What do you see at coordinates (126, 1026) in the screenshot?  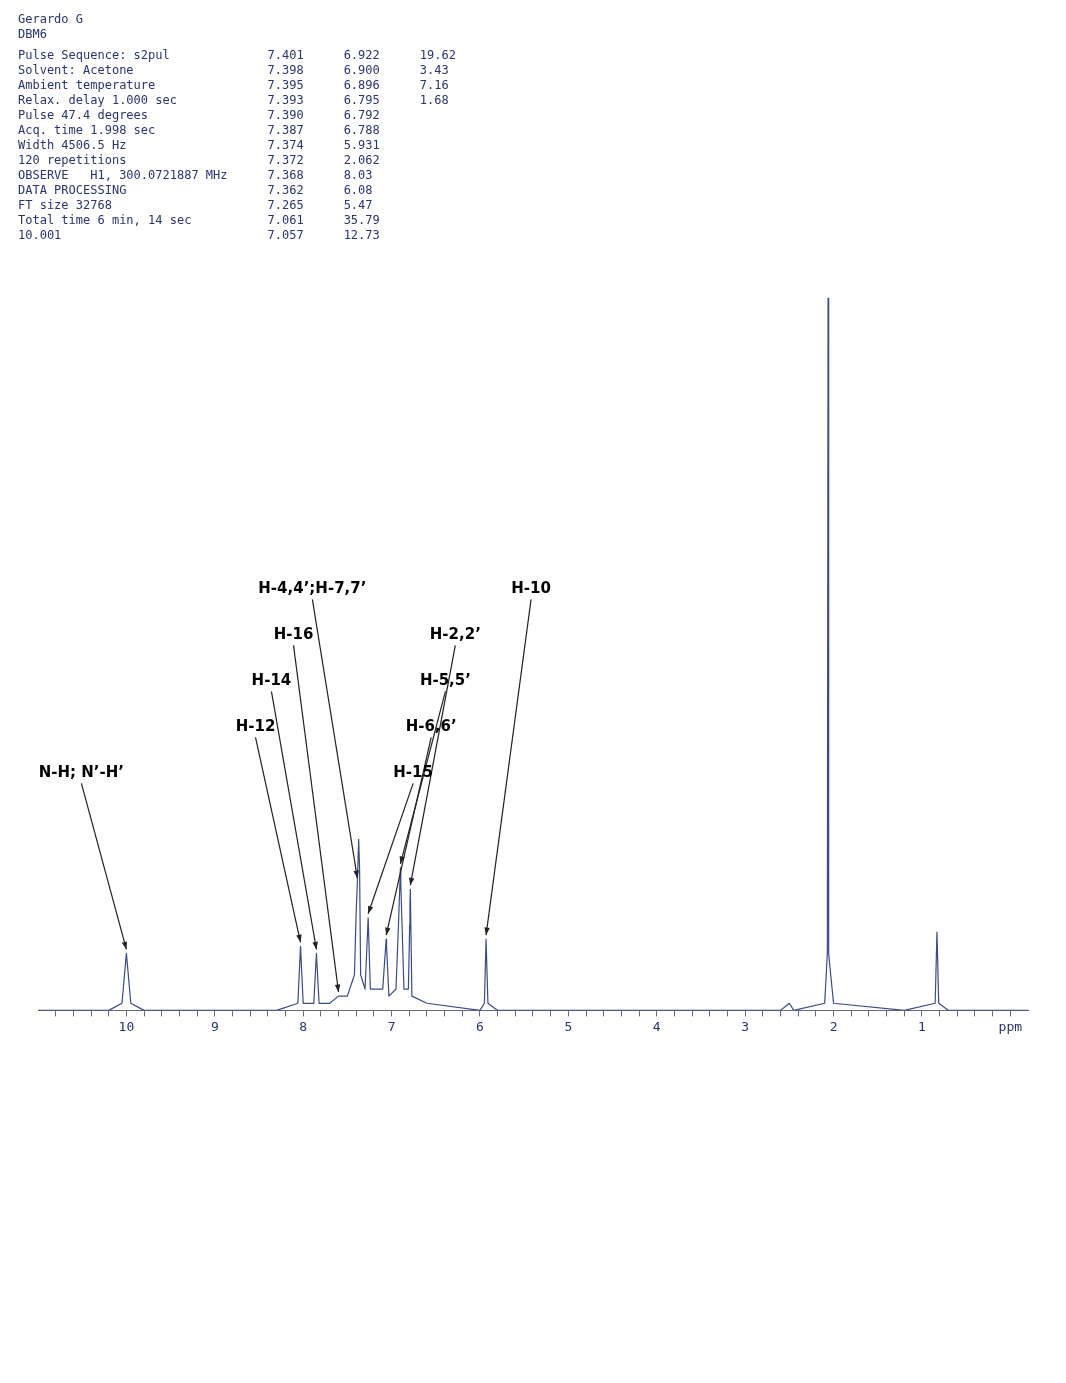 I see `x-tick-label: 10` at bounding box center [126, 1026].